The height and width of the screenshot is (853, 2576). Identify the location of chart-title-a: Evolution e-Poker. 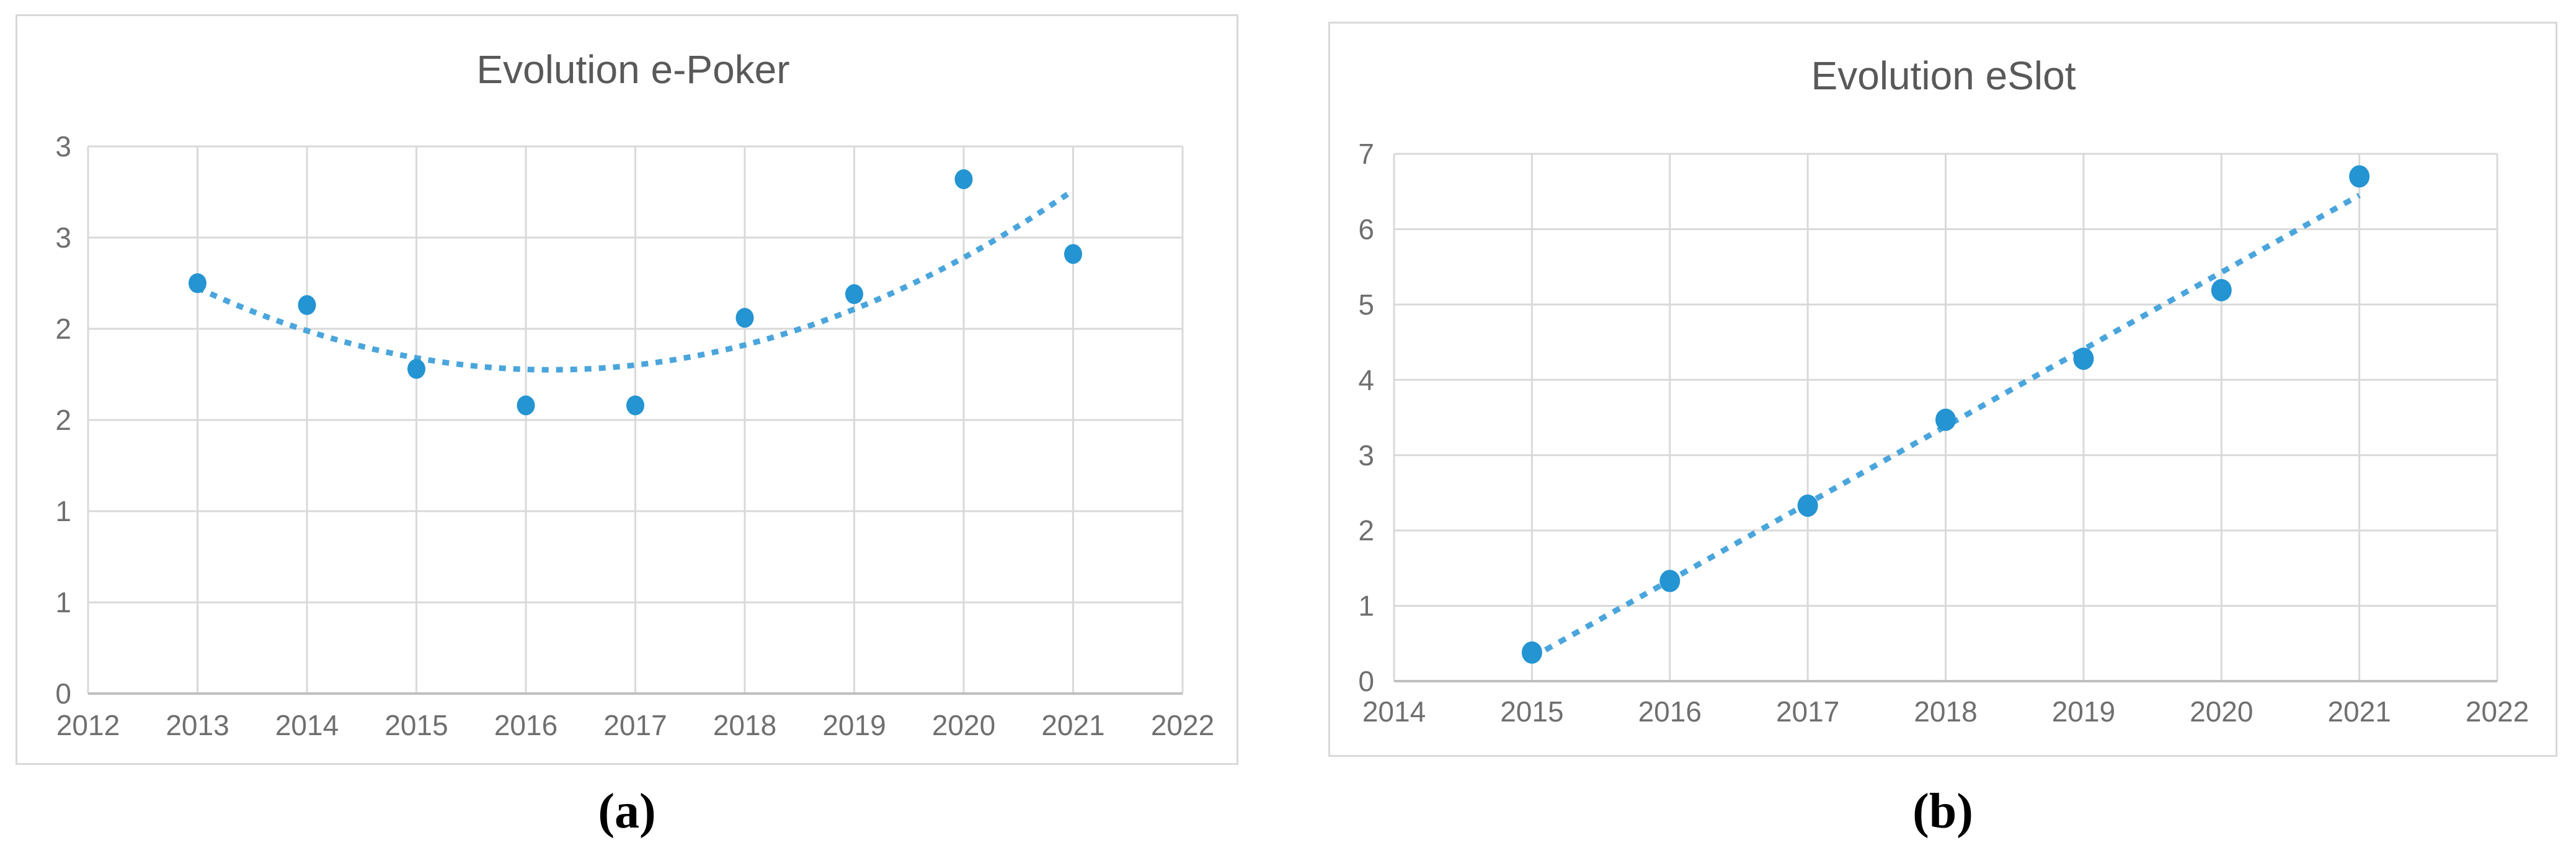
(633, 69).